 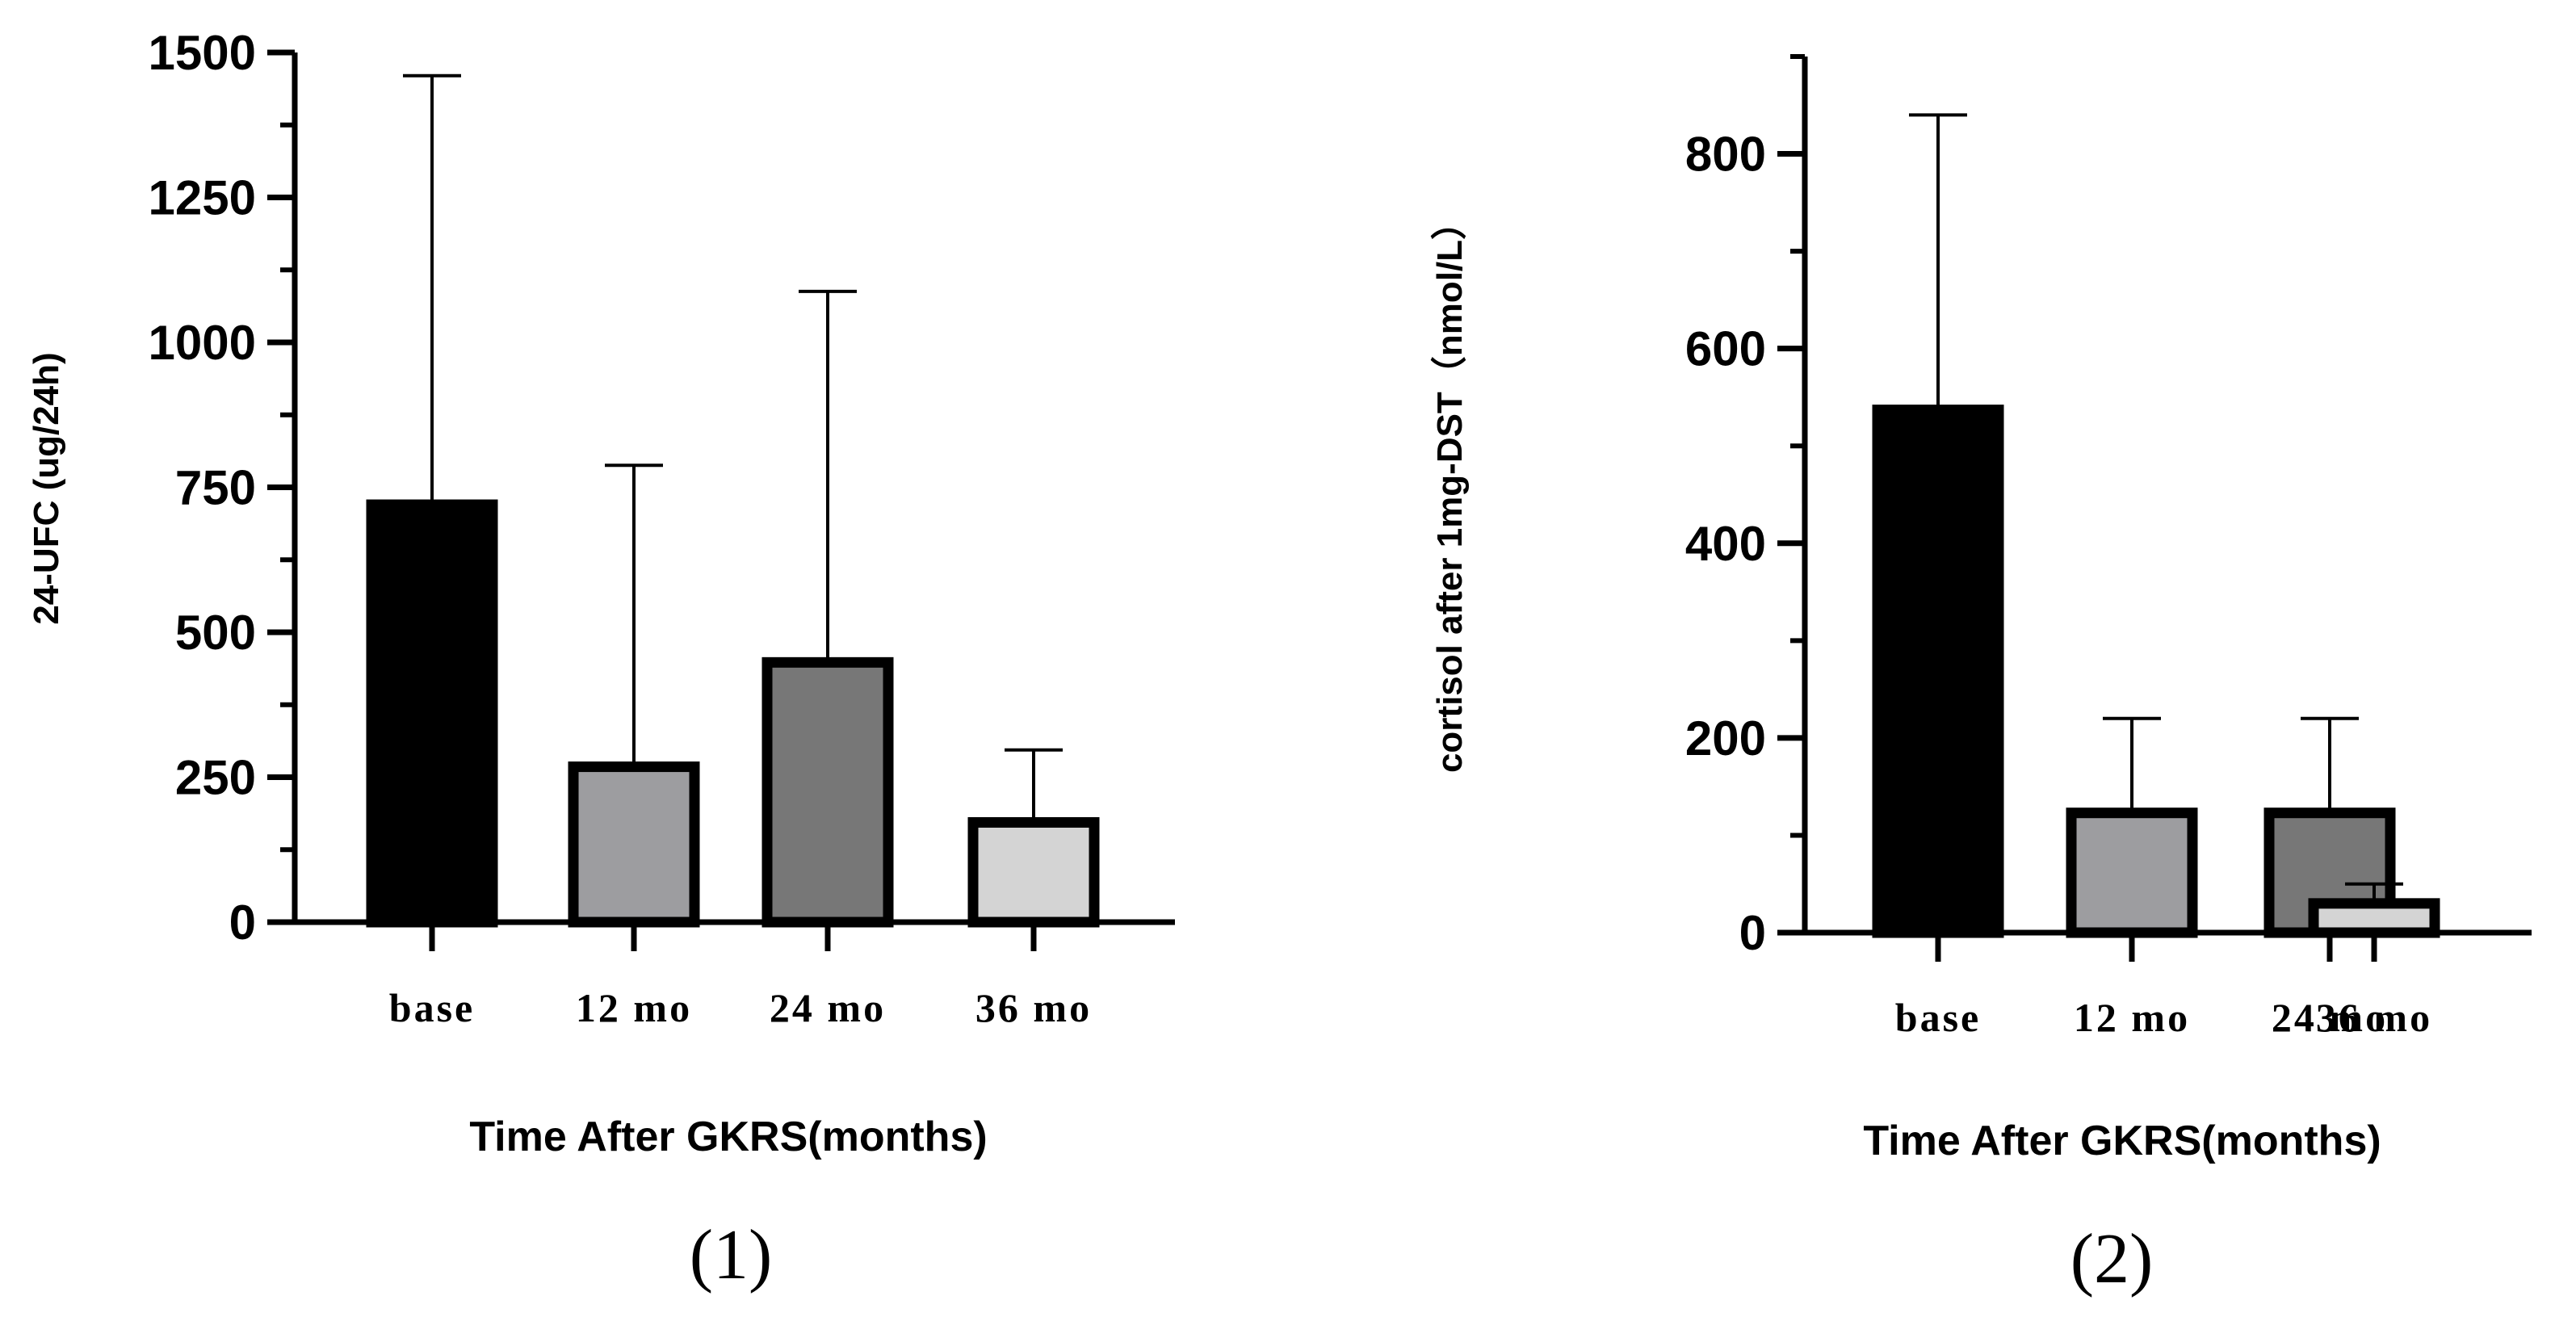 What do you see at coordinates (1726, 544) in the screenshot?
I see `y-tick-label: 400` at bounding box center [1726, 544].